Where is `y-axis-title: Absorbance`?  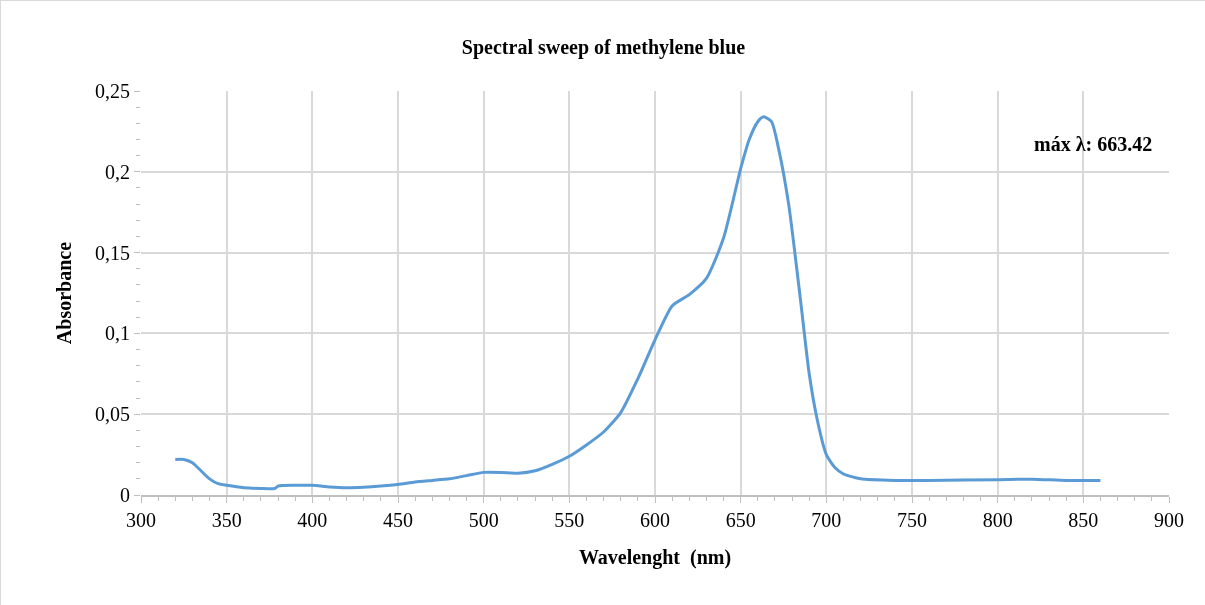
y-axis-title: Absorbance is located at coordinates (63, 293).